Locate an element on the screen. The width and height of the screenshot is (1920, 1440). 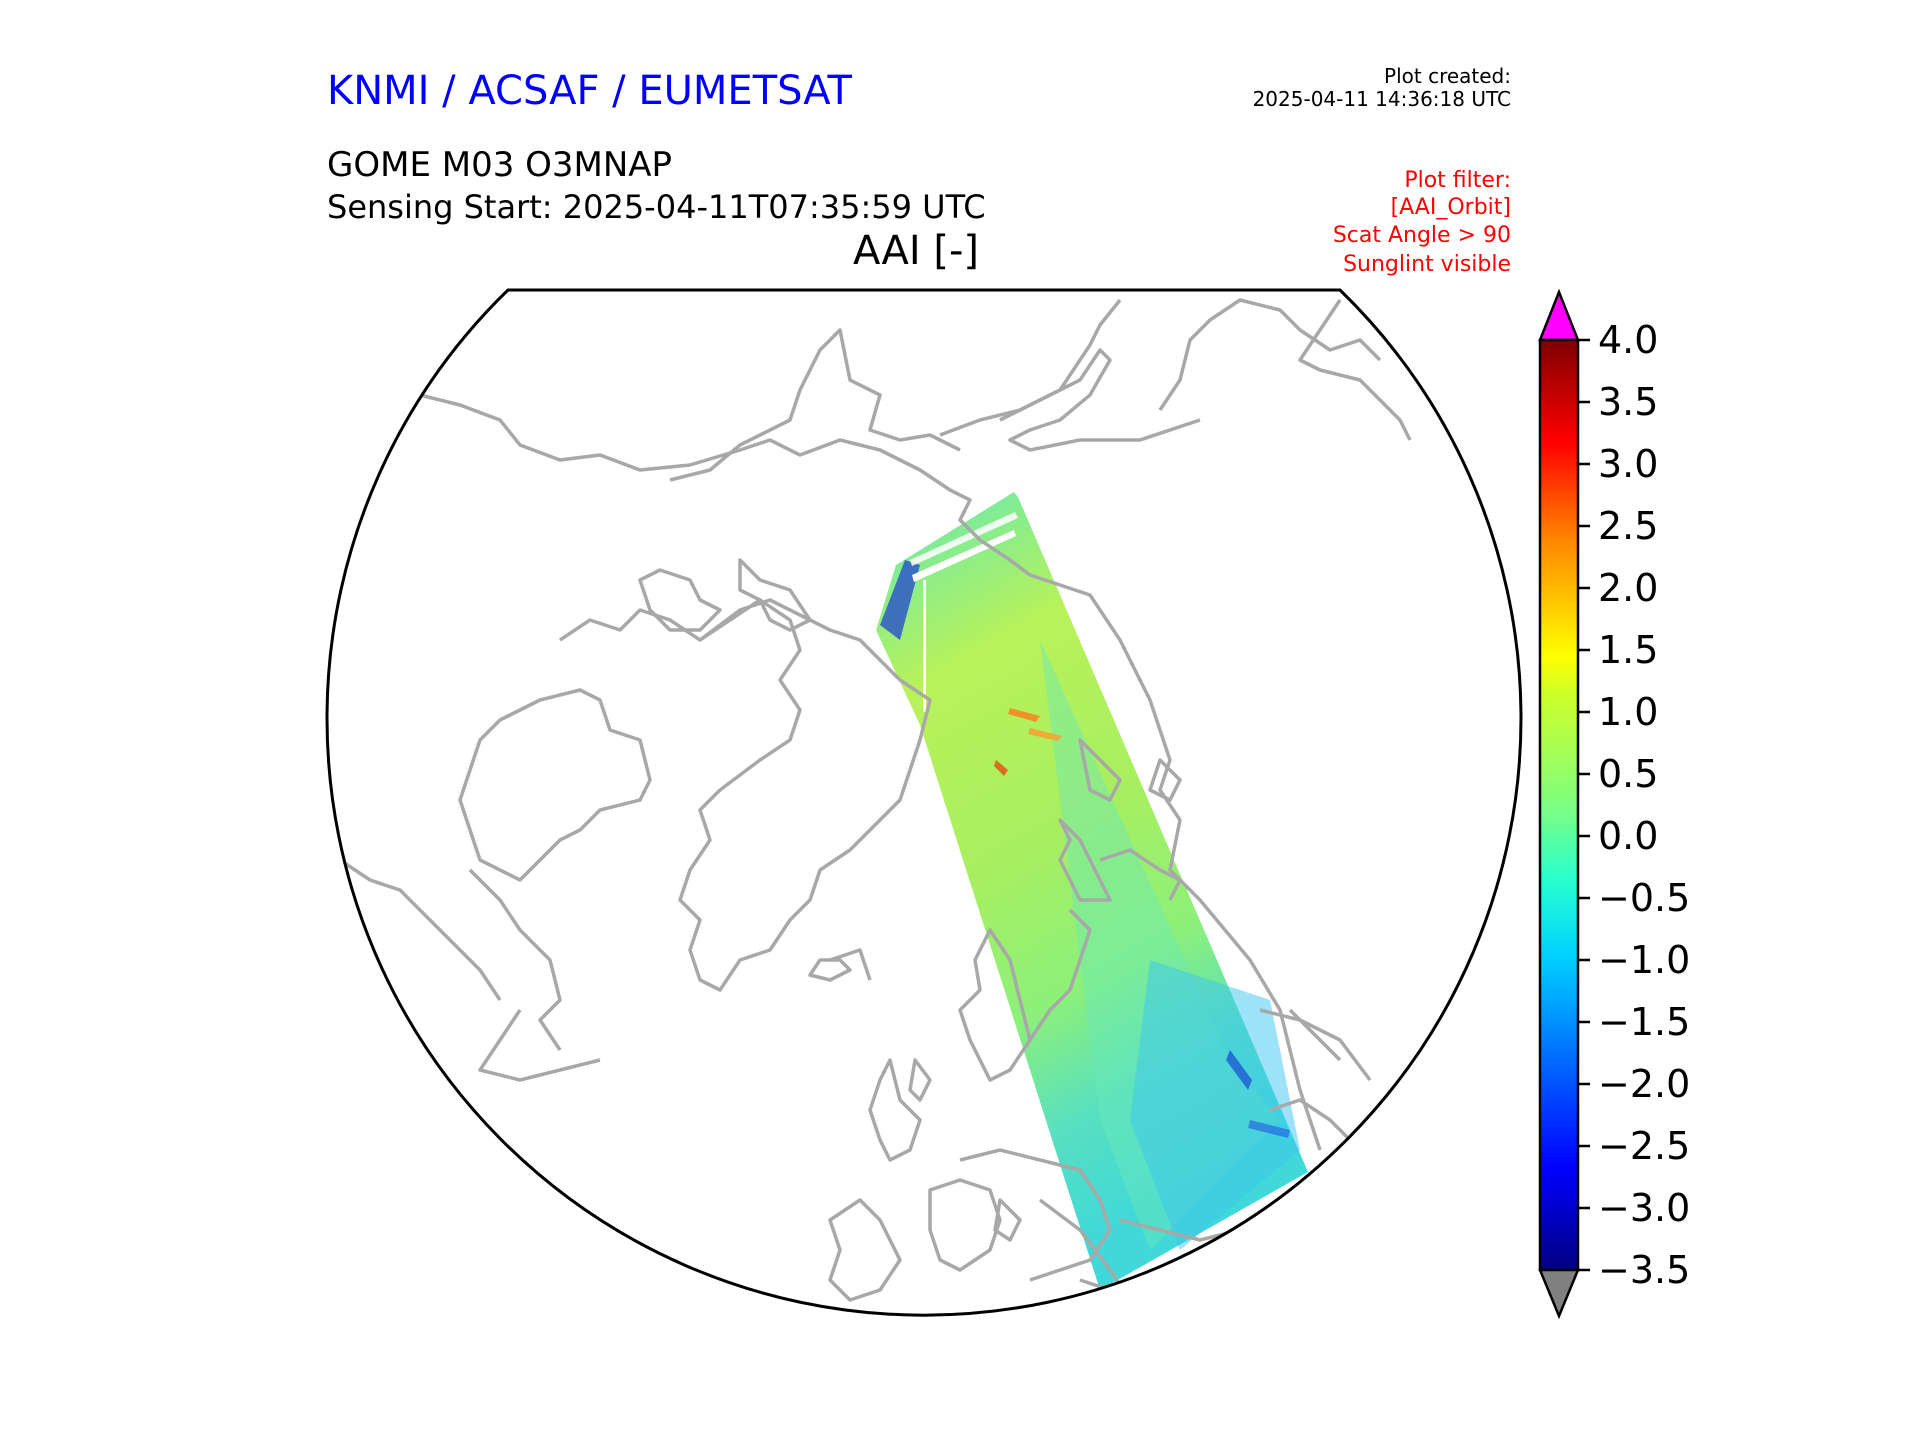
colorbar-tick-label: 0.5 is located at coordinates (1628, 774).